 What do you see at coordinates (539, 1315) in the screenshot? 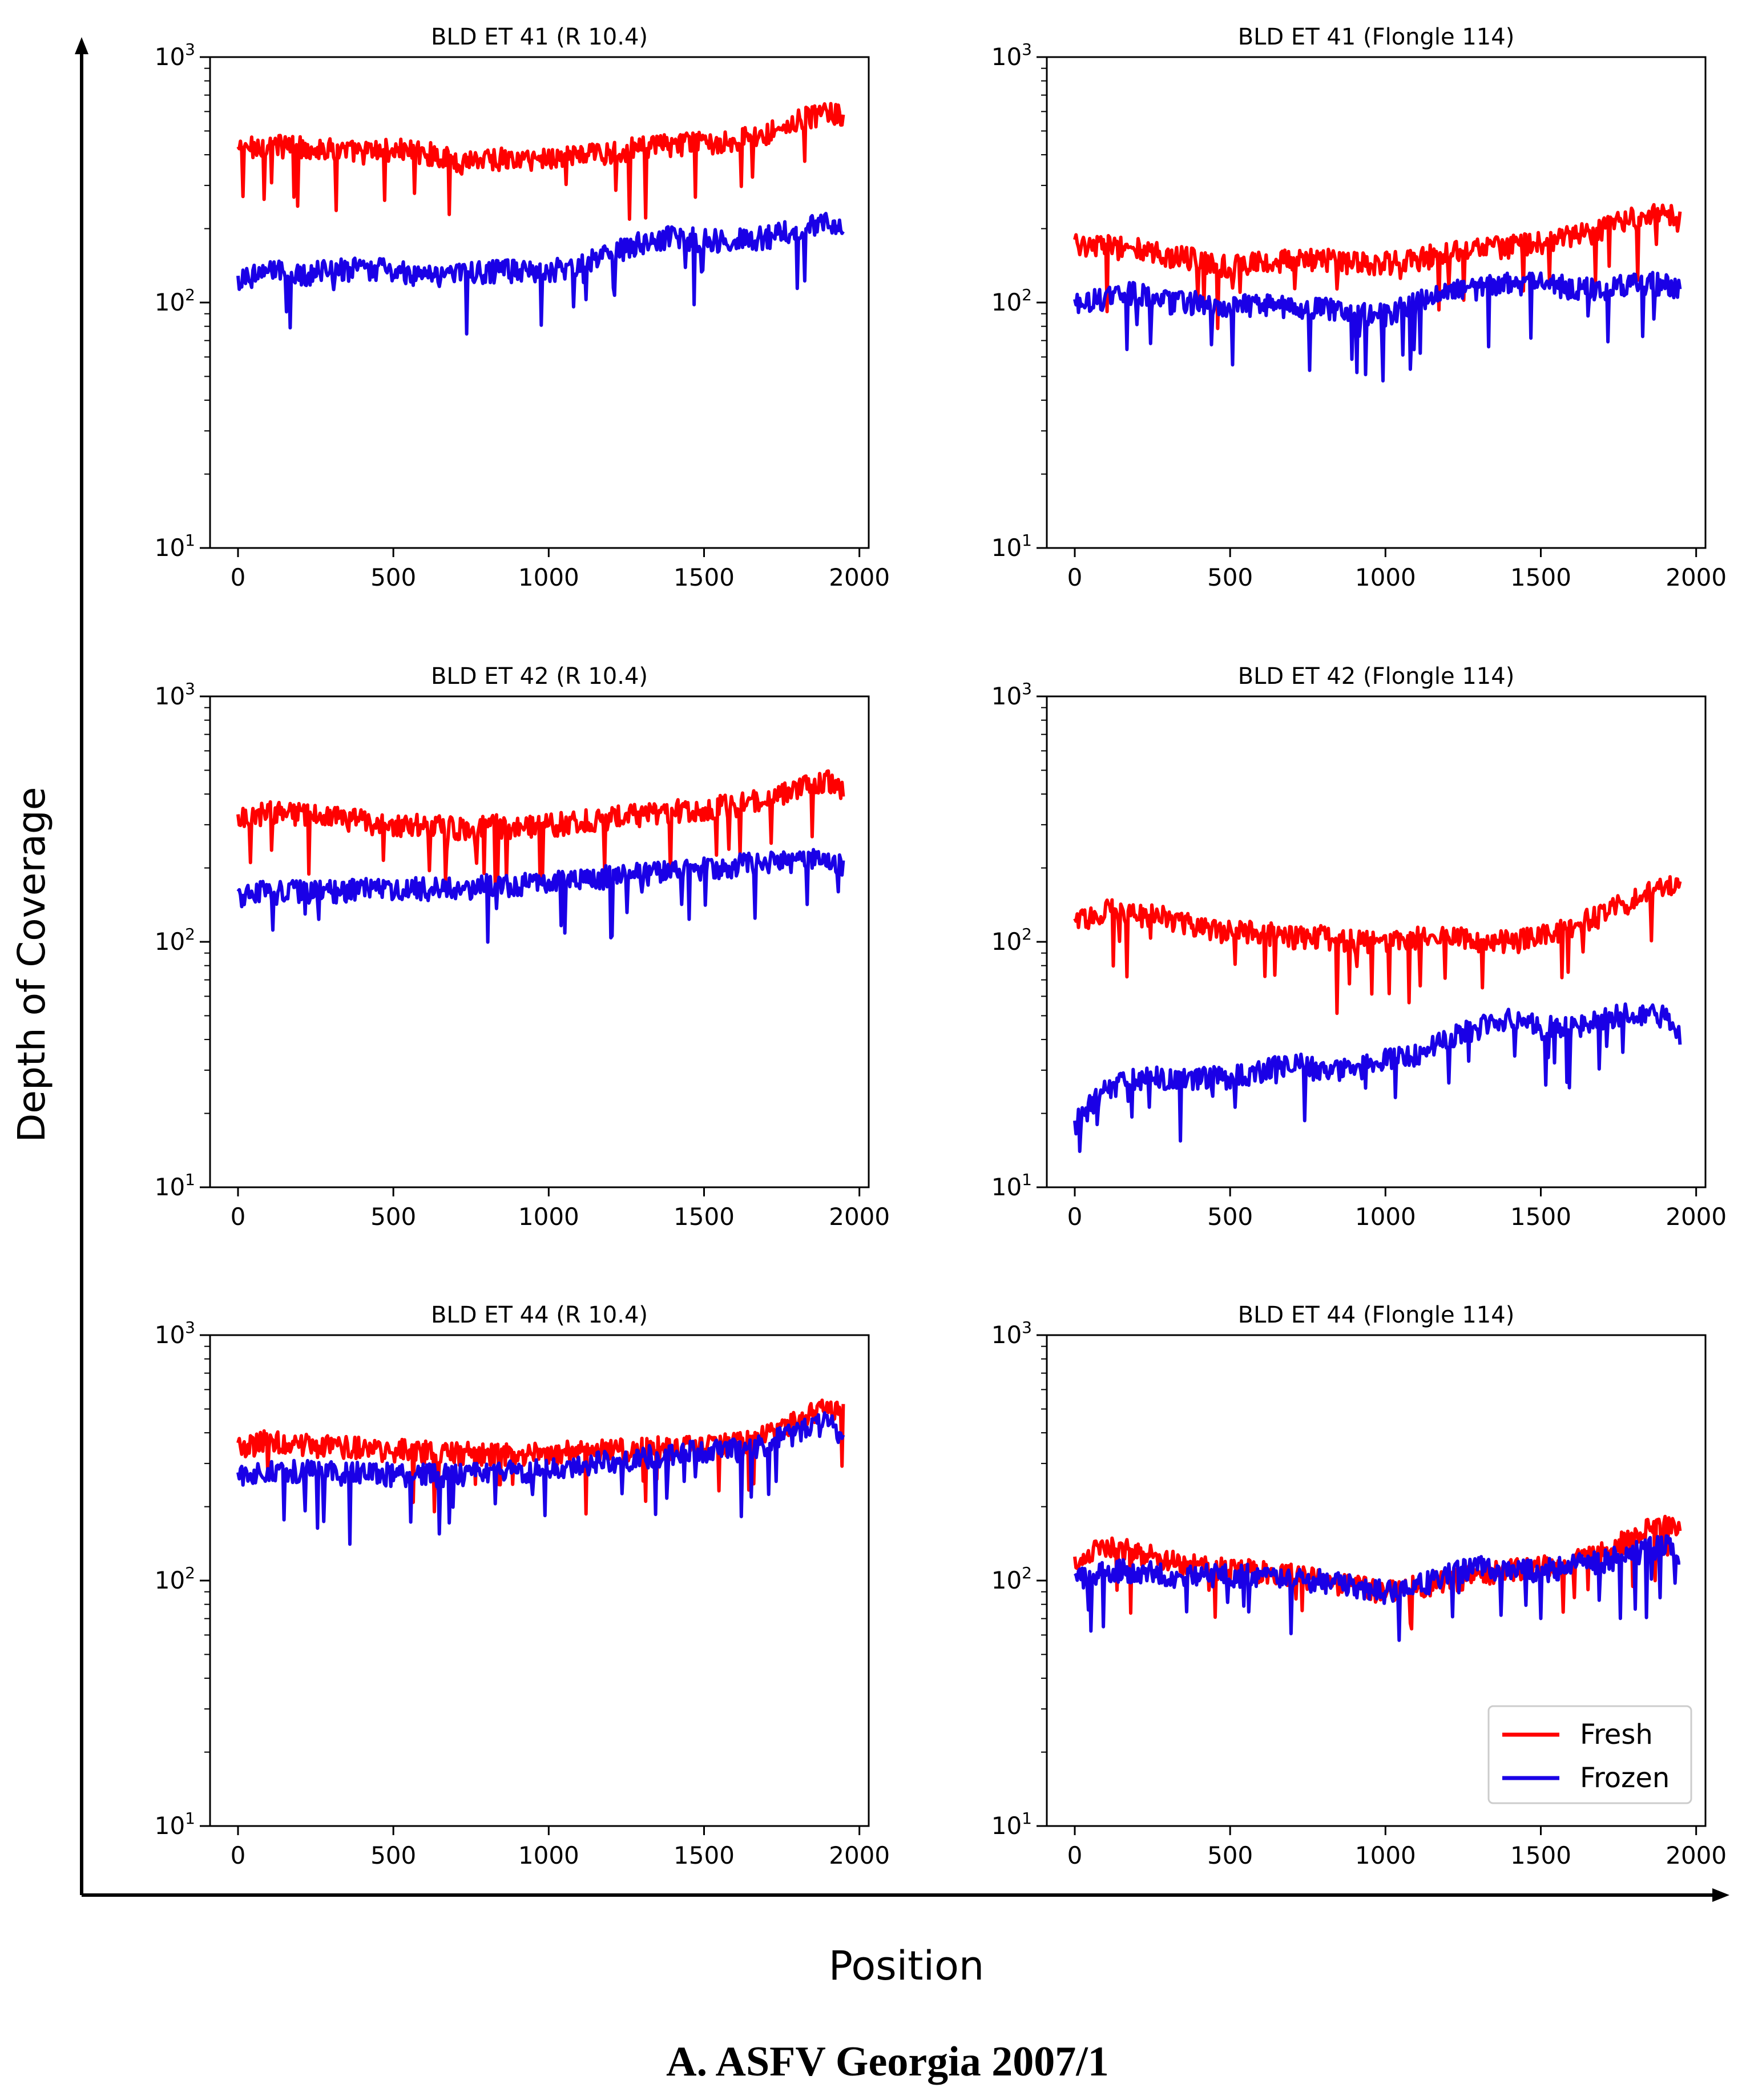
I see `chart-title: BLD ET 44 (R 10.4)` at bounding box center [539, 1315].